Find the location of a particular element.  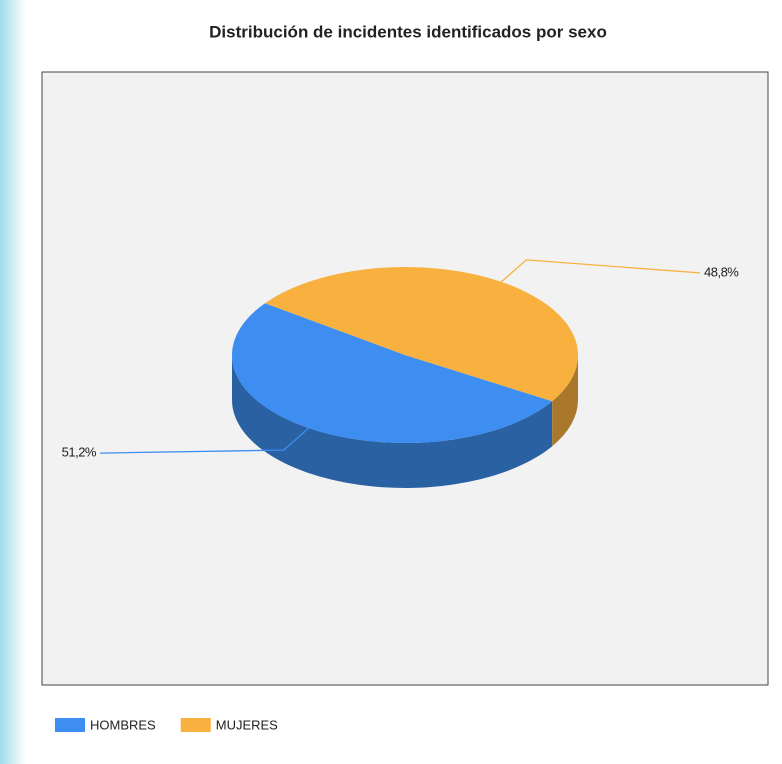

data-label: 51,2% is located at coordinates (79, 452).